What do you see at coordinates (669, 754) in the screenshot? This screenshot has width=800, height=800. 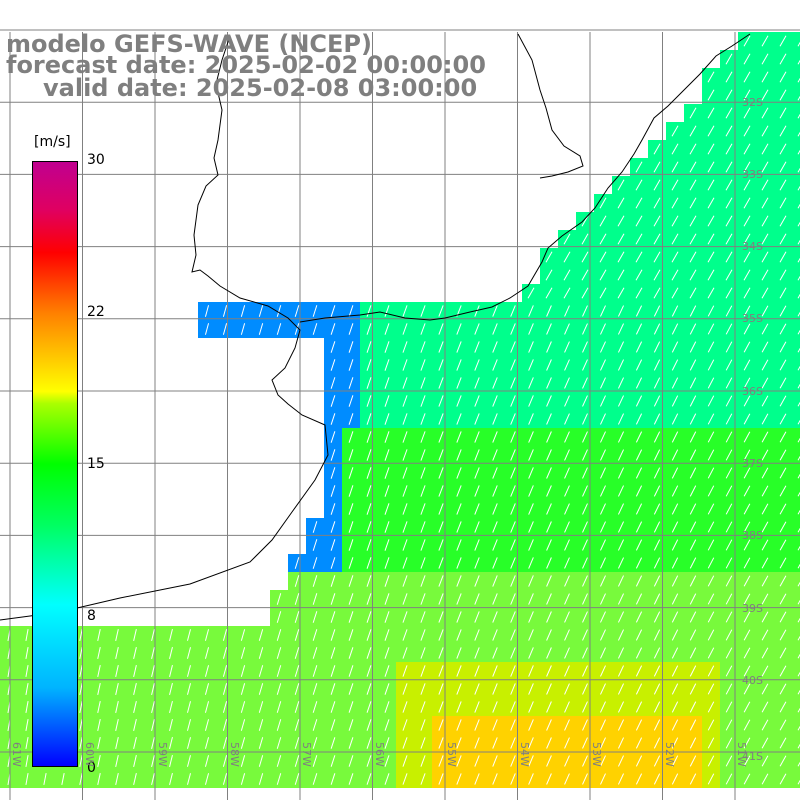 I see `lon-label: 52W` at bounding box center [669, 754].